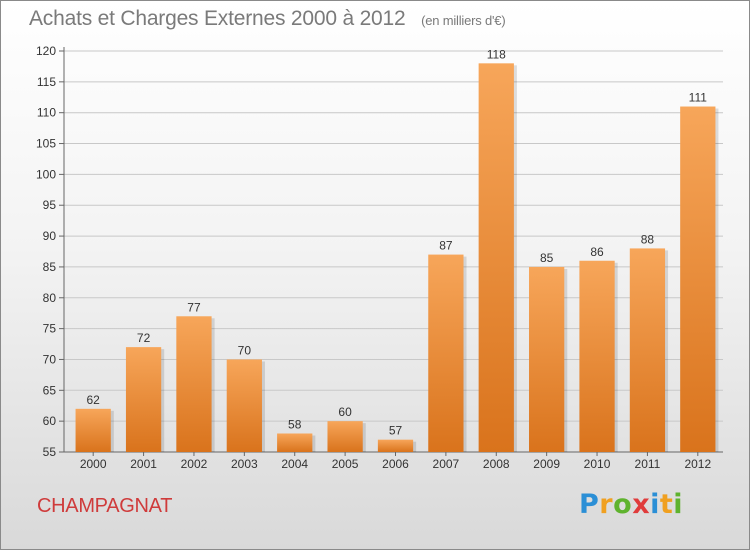 The width and height of the screenshot is (750, 550). Describe the element at coordinates (589, 504) in the screenshot. I see `logo-letter: P` at that location.